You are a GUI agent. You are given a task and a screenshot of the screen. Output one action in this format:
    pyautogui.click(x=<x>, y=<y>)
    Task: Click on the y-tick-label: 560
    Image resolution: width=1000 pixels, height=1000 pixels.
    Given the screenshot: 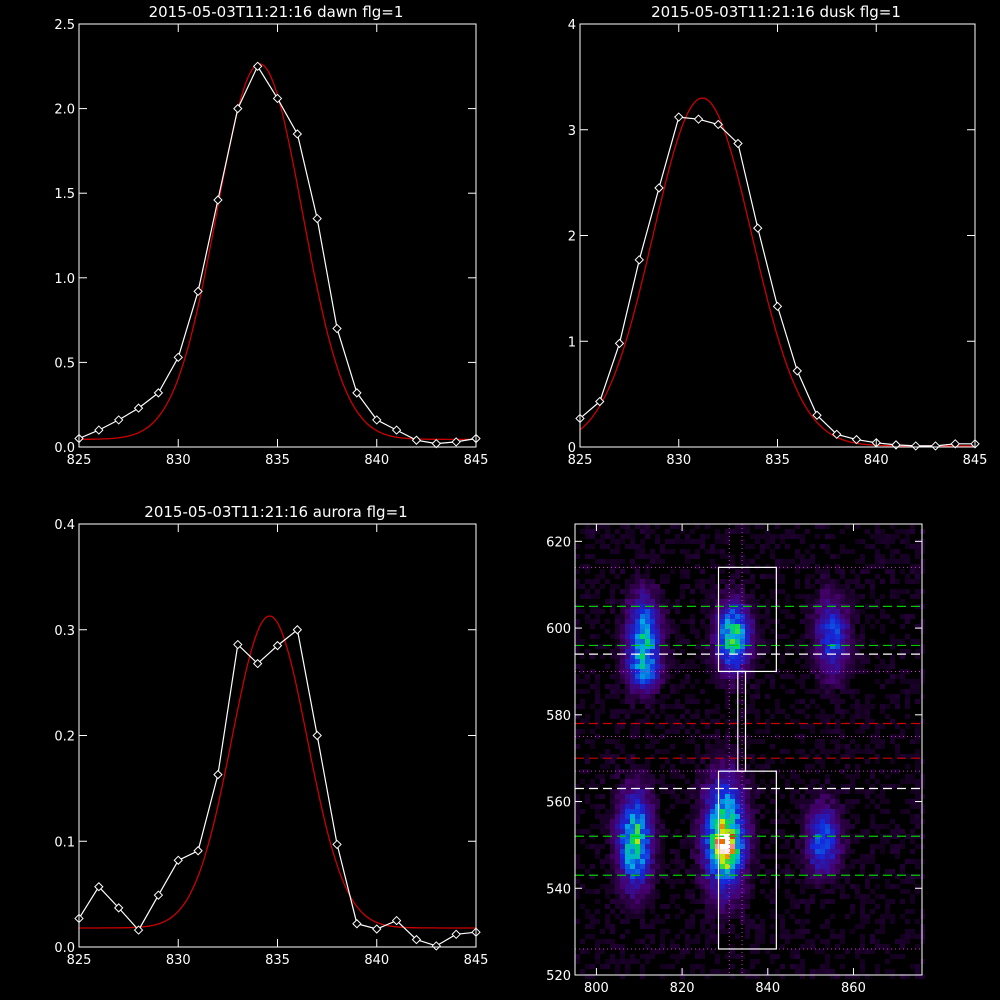 What is the action you would take?
    pyautogui.click(x=558, y=803)
    